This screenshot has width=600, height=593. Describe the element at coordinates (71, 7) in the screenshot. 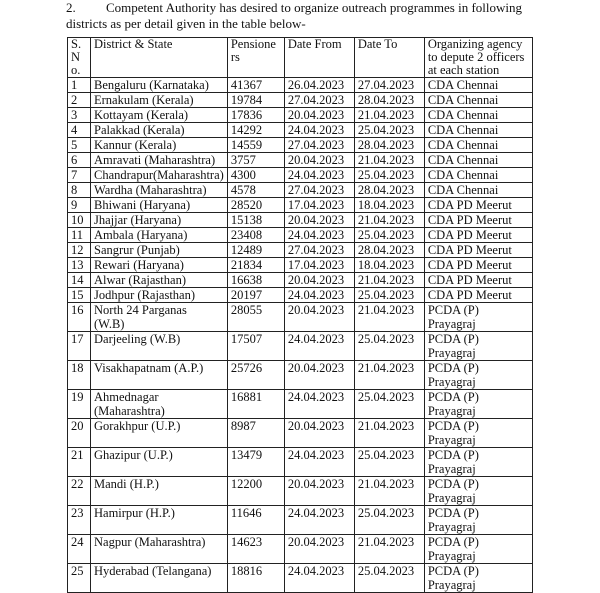

I see `paragraph-number: 2.` at that location.